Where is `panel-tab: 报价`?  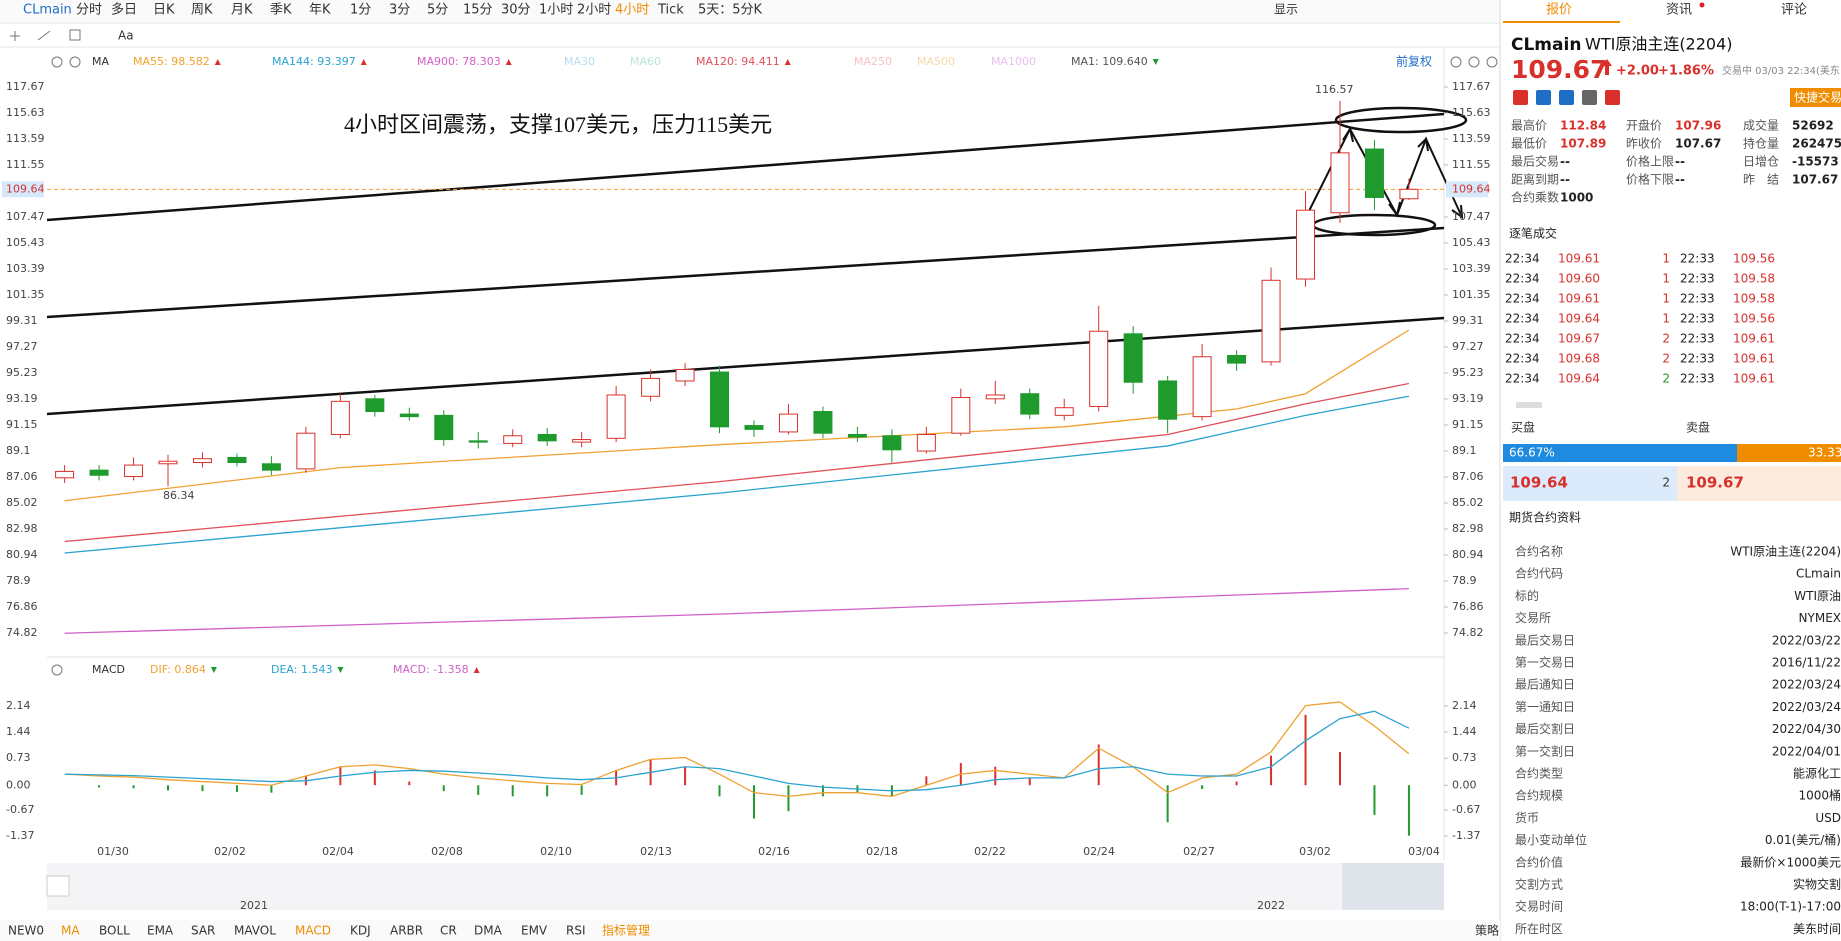
panel-tab: 报价 is located at coordinates (1559, 10).